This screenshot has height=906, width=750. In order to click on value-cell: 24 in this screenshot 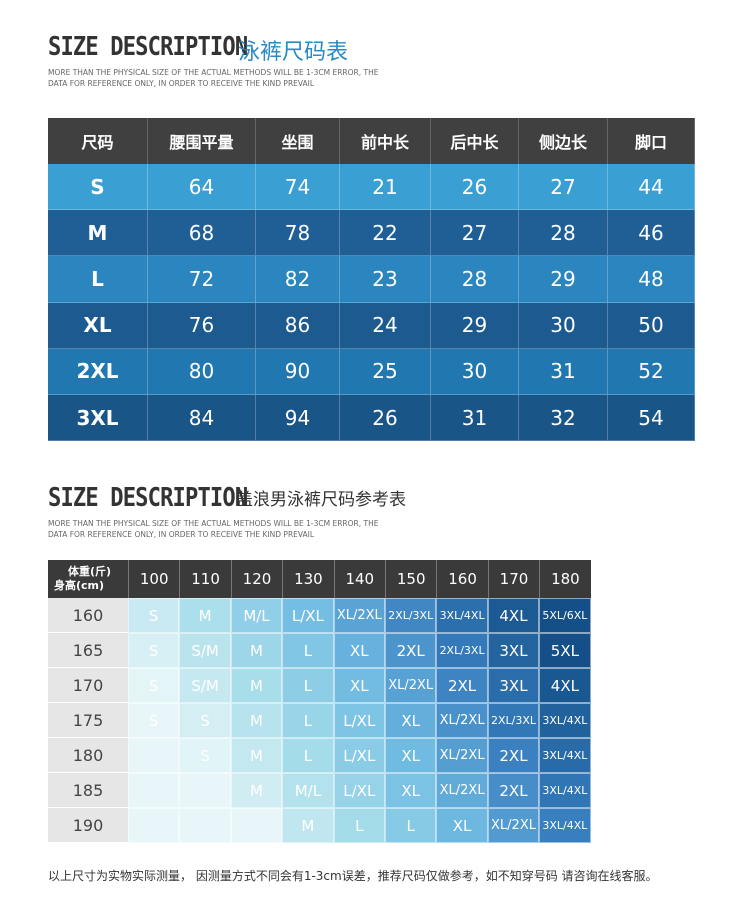, I will do `click(385, 325)`.